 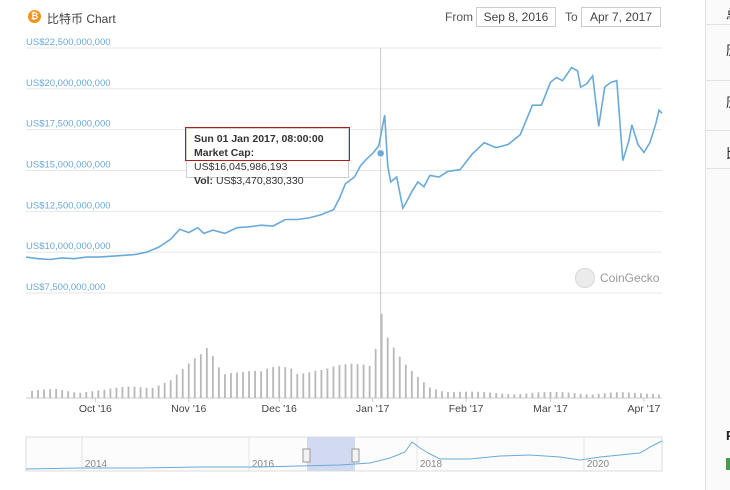 I want to click on x-tick-label: Mar '17, so click(x=550, y=409).